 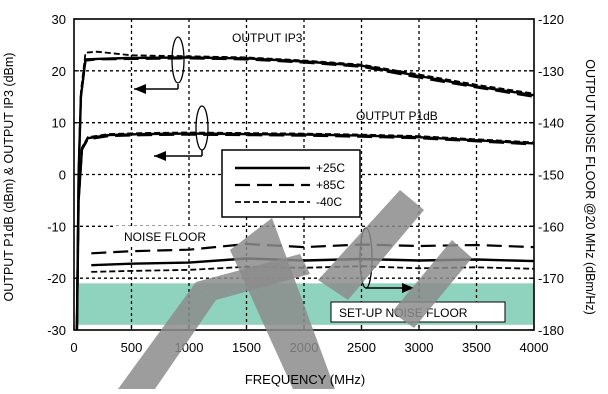 I want to click on legend-label: -40C, so click(x=329, y=202).